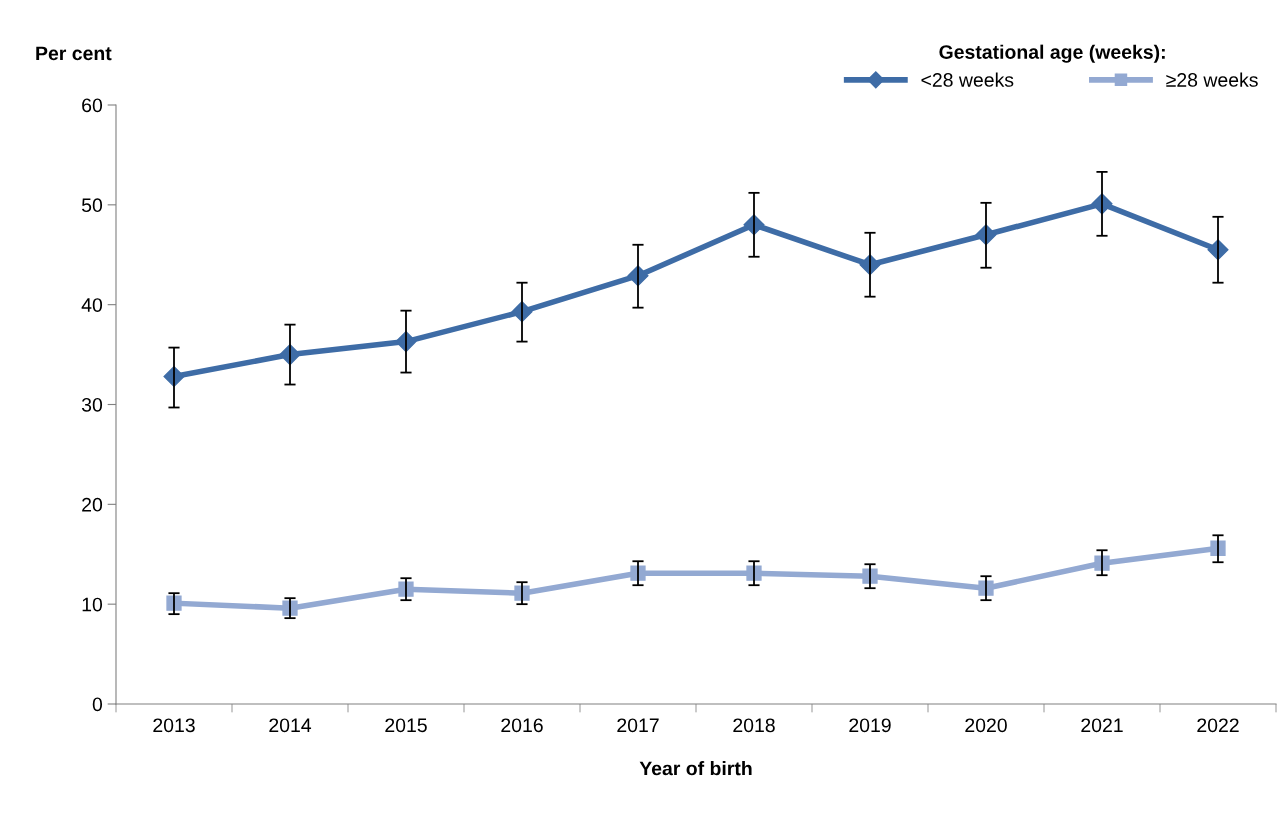 This screenshot has width=1280, height=821. Describe the element at coordinates (870, 725) in the screenshot. I see `x-tick-label: 2019` at that location.